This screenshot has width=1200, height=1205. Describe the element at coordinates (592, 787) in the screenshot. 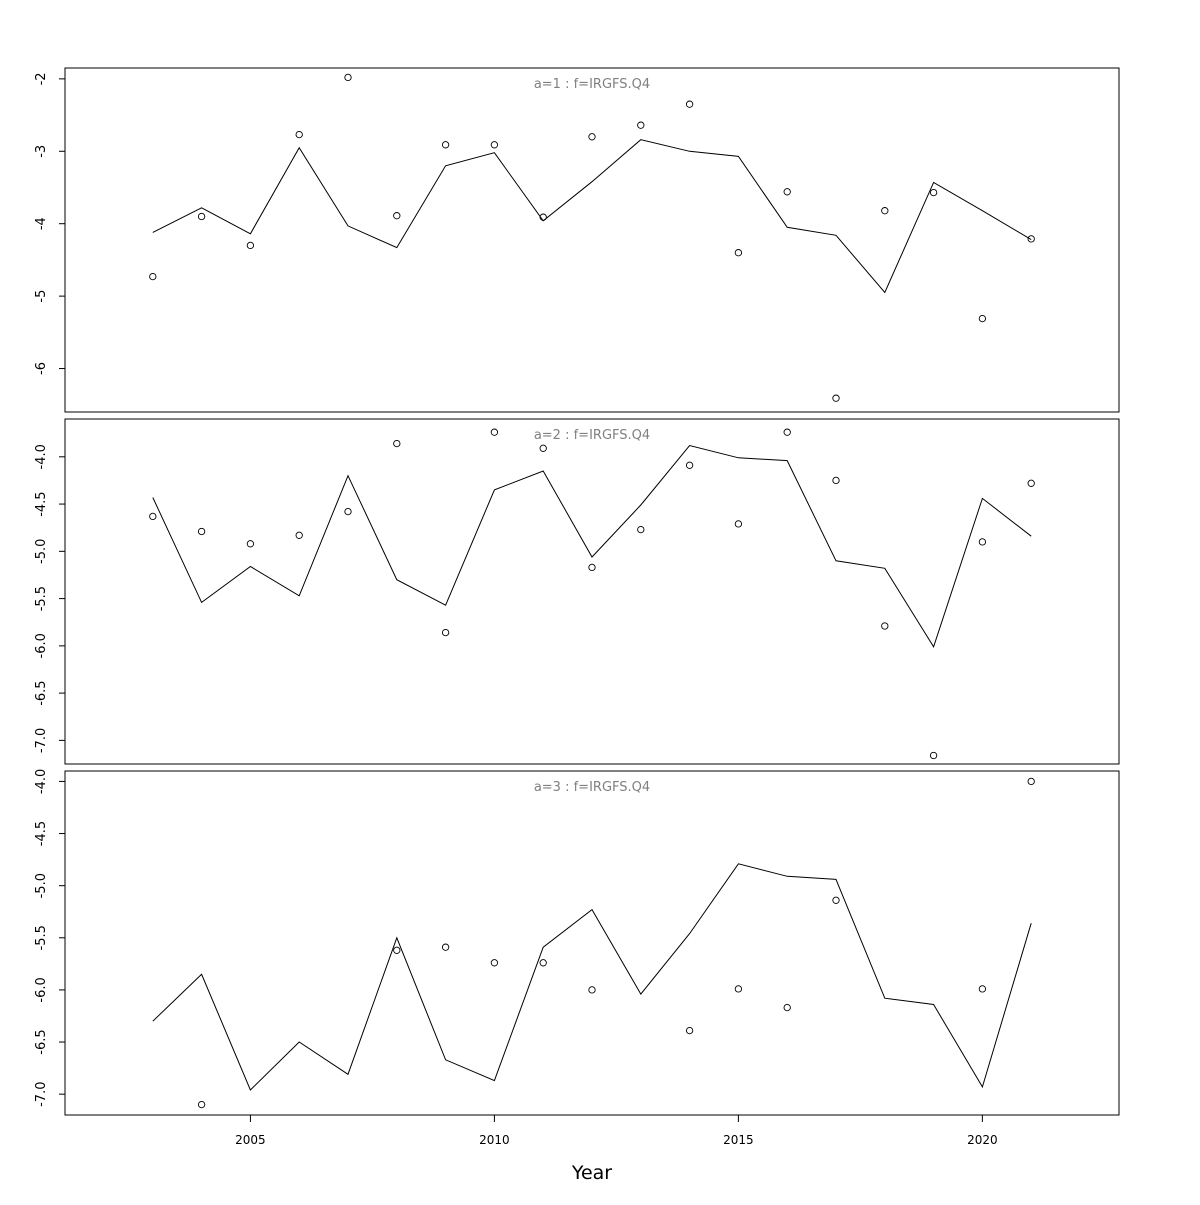

I see `panel-title: a=3 : f=IRGFS.Q4` at that location.